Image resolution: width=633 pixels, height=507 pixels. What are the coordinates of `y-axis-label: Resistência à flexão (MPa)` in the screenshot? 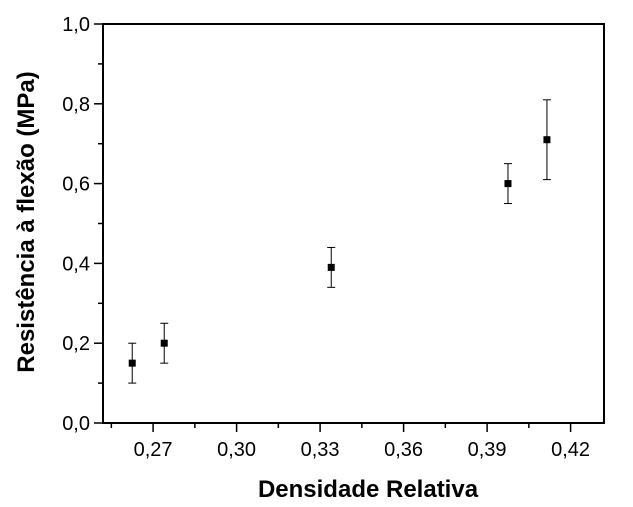 It's located at (26, 221).